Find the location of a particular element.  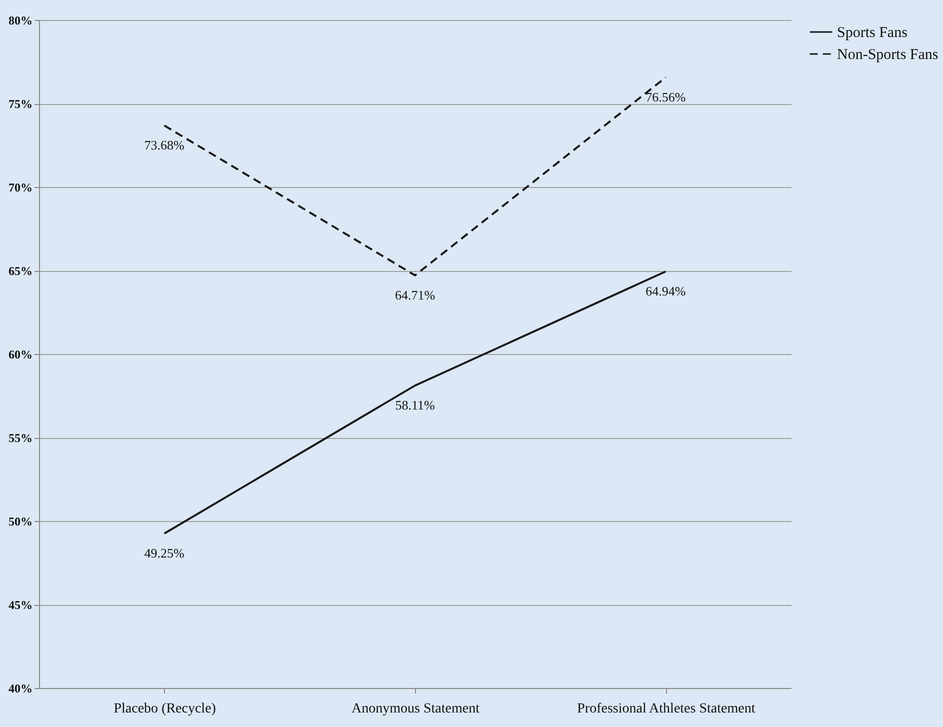

data-label: 49.25% is located at coordinates (164, 553).